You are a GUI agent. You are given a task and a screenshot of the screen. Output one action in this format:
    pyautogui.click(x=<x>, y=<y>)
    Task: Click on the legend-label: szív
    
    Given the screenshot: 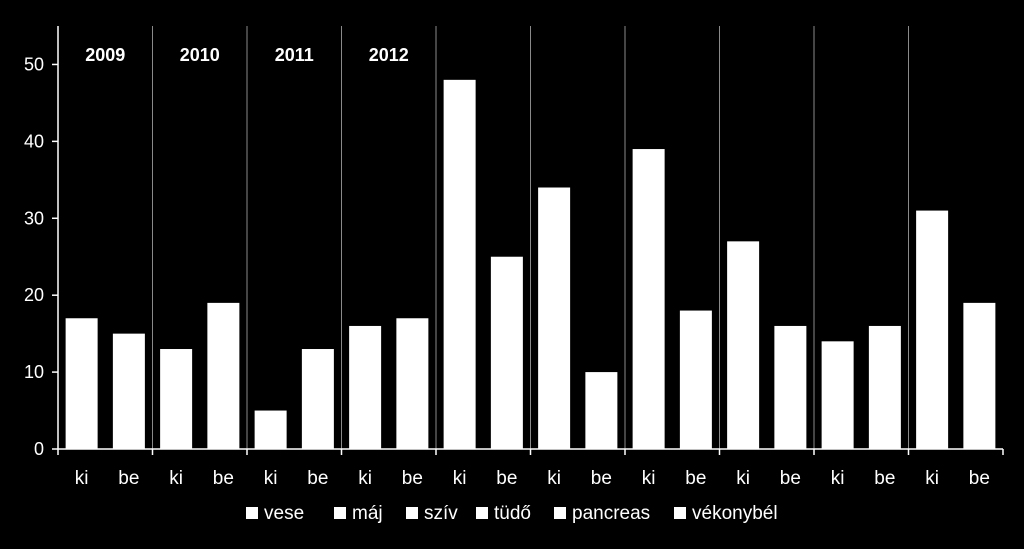 What is the action you would take?
    pyautogui.click(x=441, y=513)
    